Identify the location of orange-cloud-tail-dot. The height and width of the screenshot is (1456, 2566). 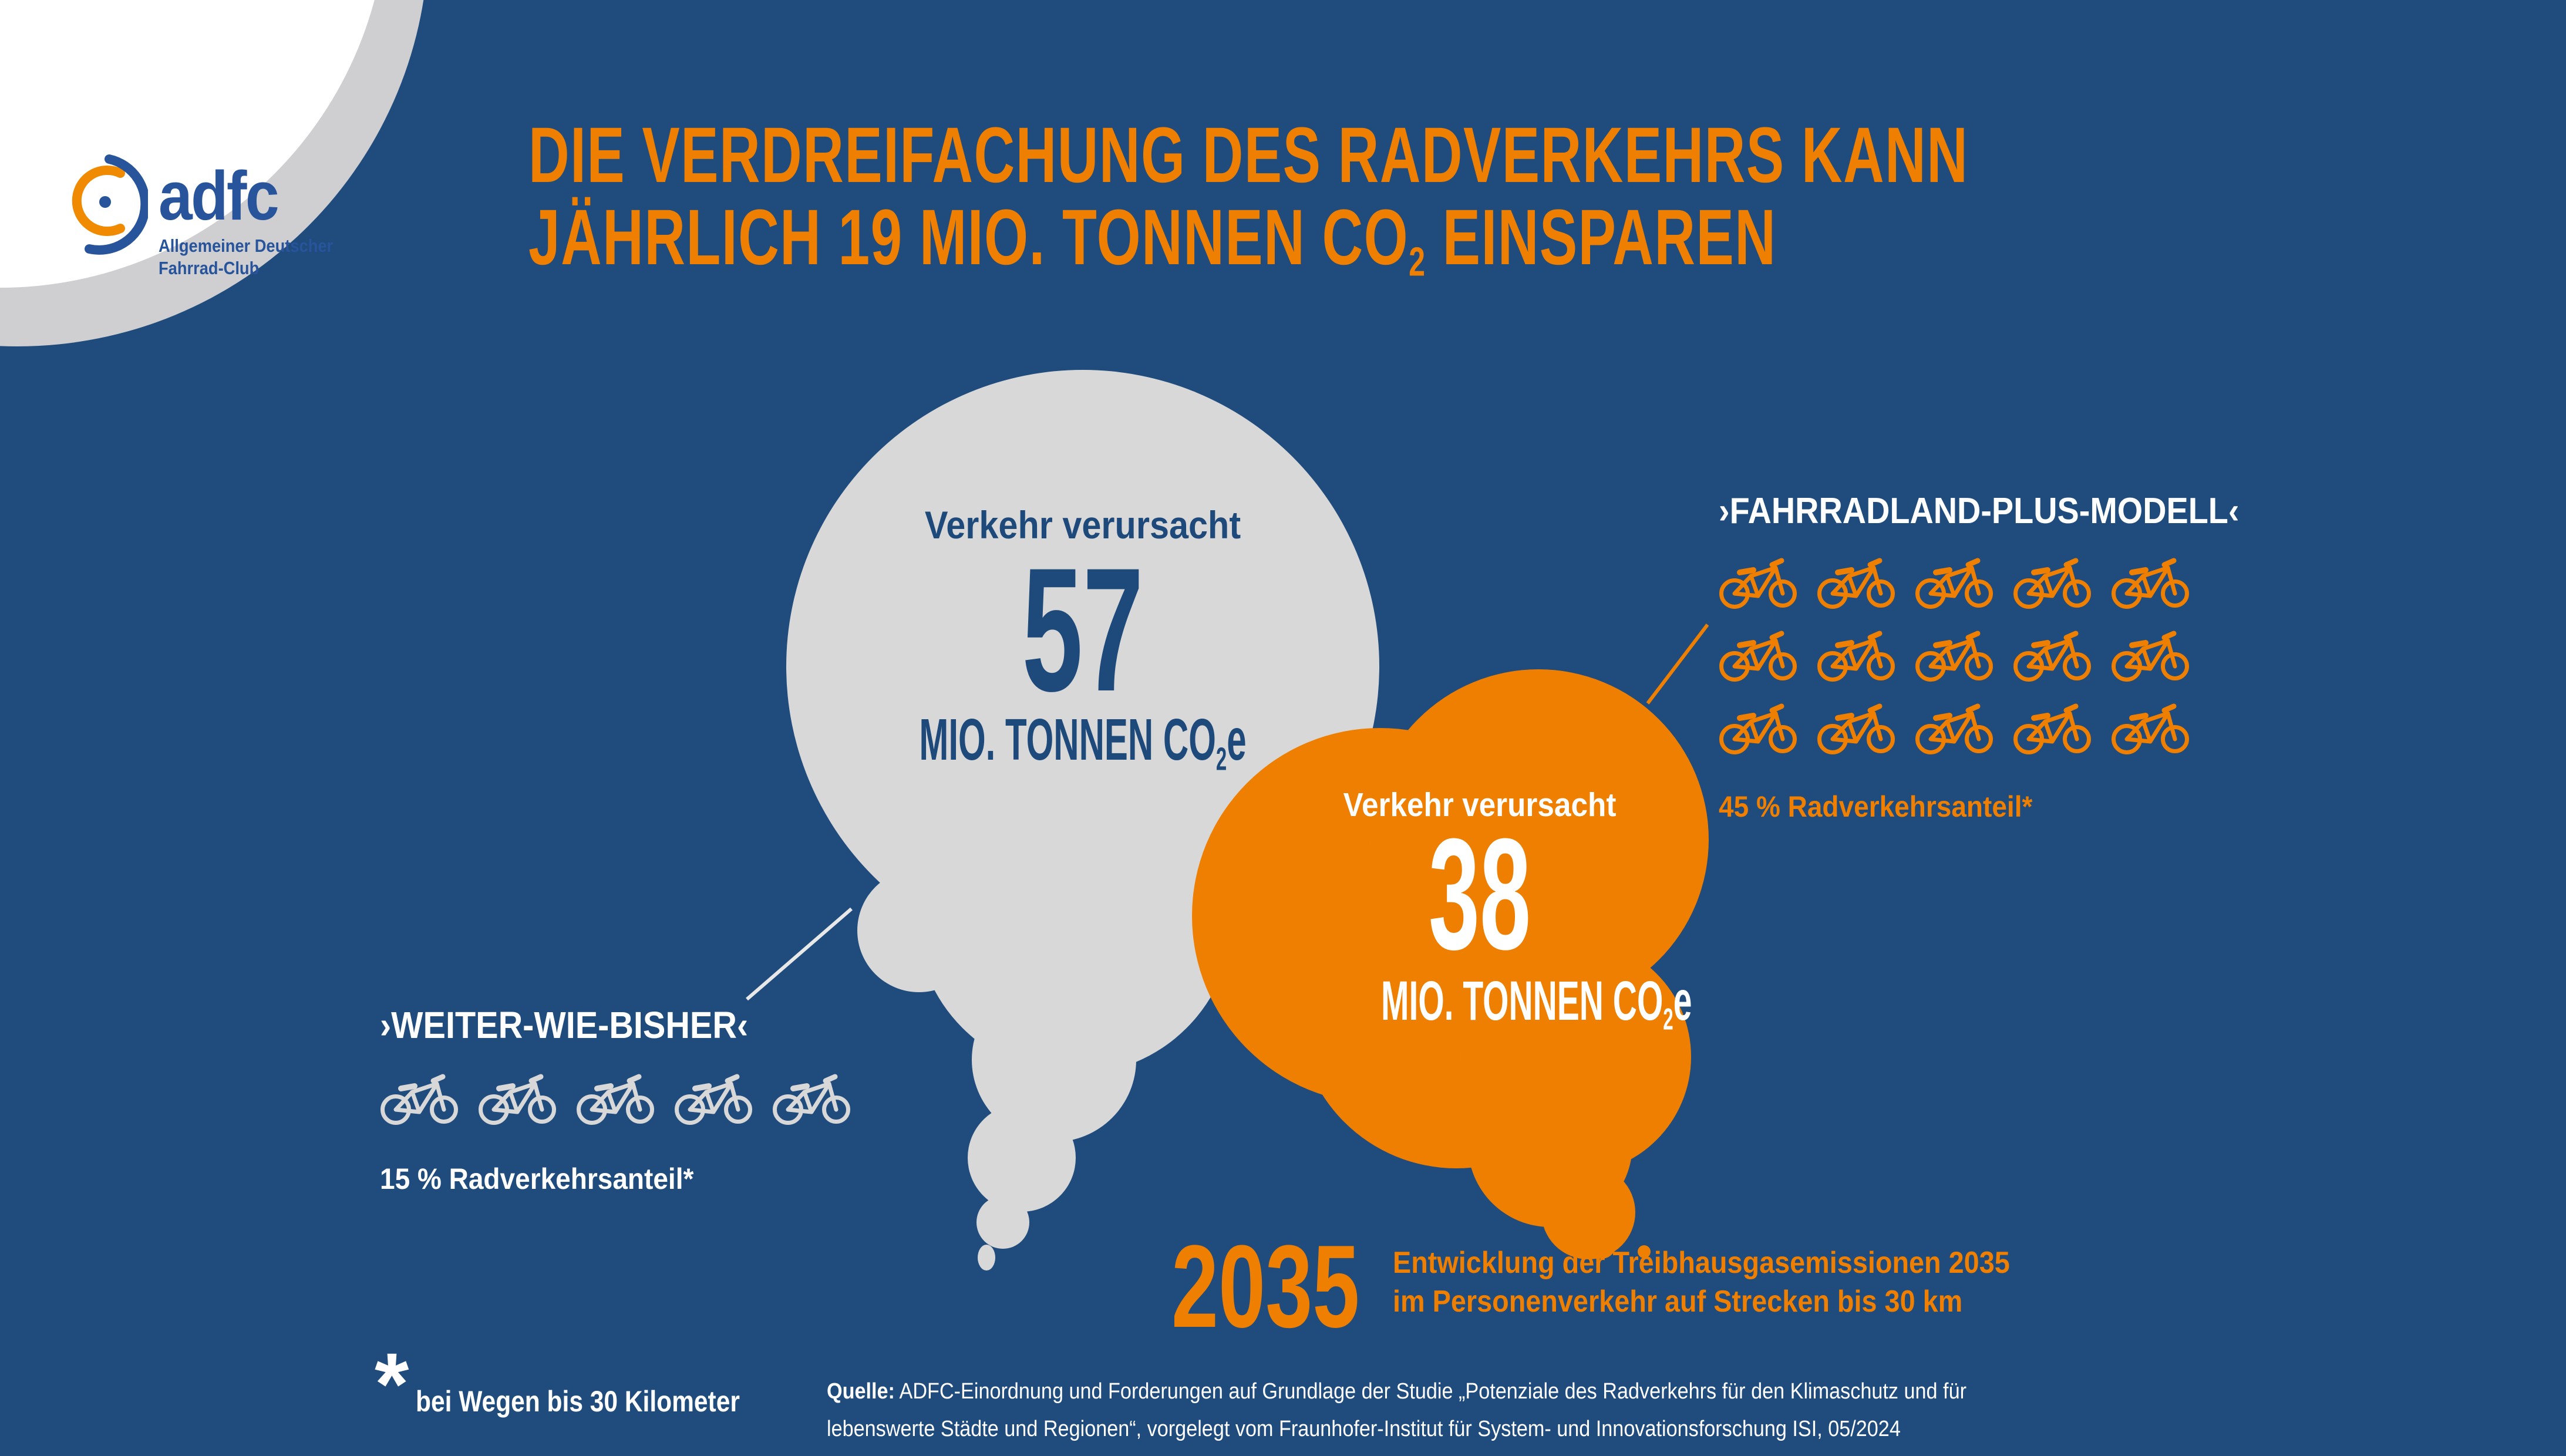
(1644, 1251).